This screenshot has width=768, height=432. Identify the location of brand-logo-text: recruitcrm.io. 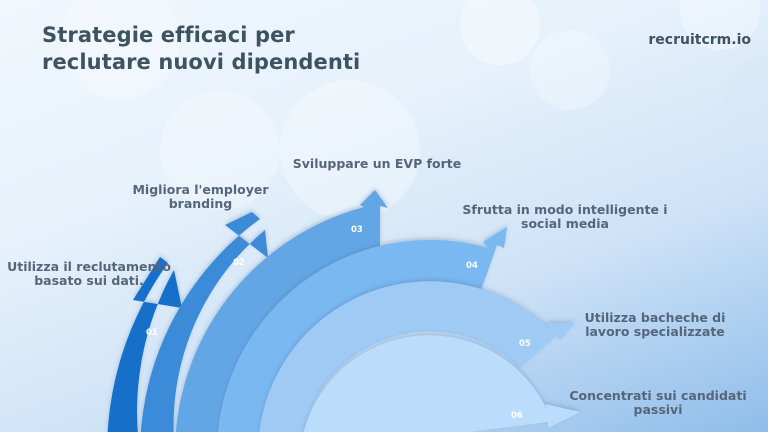
(699, 40).